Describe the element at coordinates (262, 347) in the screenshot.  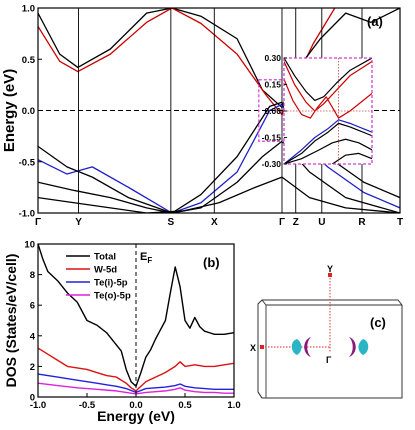
I see `x-point-marker` at that location.